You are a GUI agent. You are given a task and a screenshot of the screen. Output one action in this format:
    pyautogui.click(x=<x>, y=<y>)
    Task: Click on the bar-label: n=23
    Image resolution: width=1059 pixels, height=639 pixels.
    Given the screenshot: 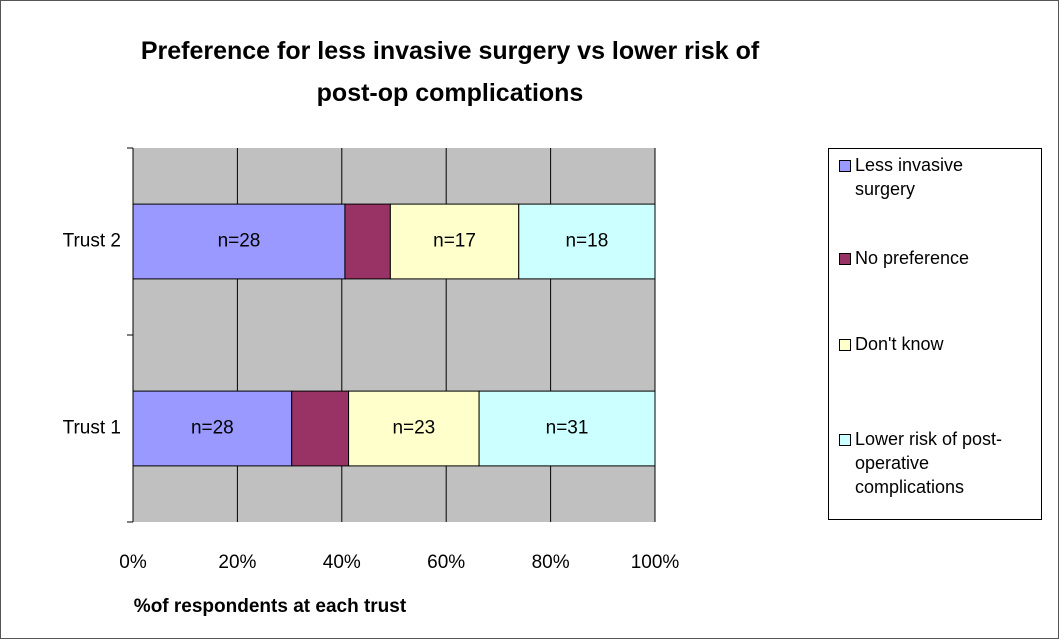 What is the action you would take?
    pyautogui.click(x=413, y=428)
    